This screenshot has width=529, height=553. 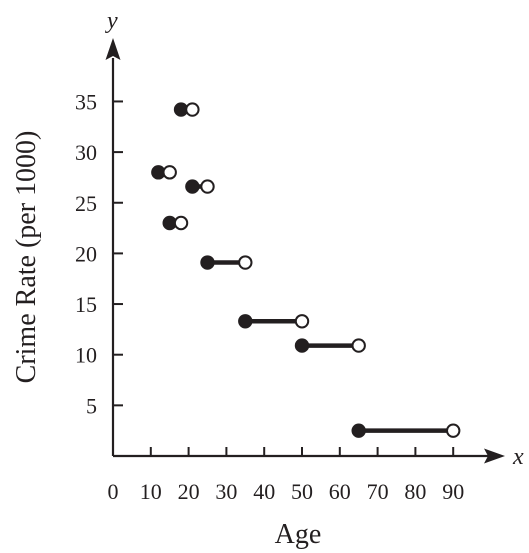 What do you see at coordinates (494, 456) in the screenshot?
I see `x-axis-arrowhead` at bounding box center [494, 456].